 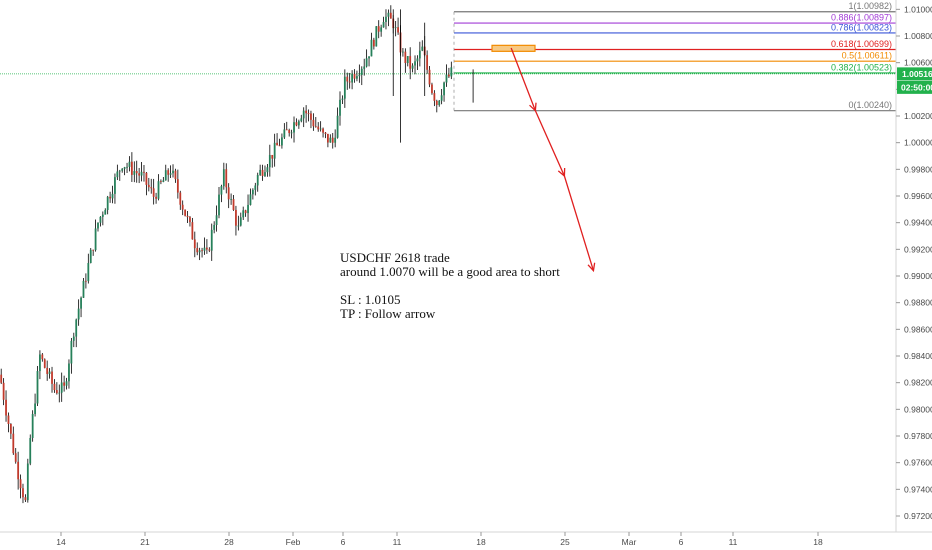 I want to click on time-tick-label: Mar, so click(x=629, y=542).